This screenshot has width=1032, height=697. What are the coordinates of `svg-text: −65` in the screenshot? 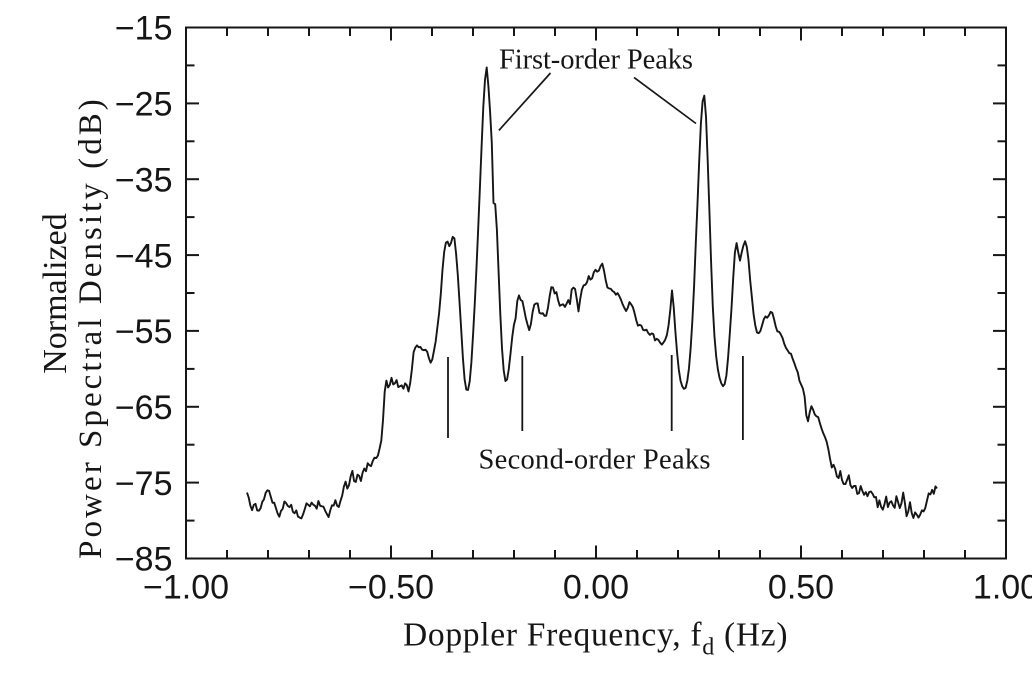 It's located at (144, 408).